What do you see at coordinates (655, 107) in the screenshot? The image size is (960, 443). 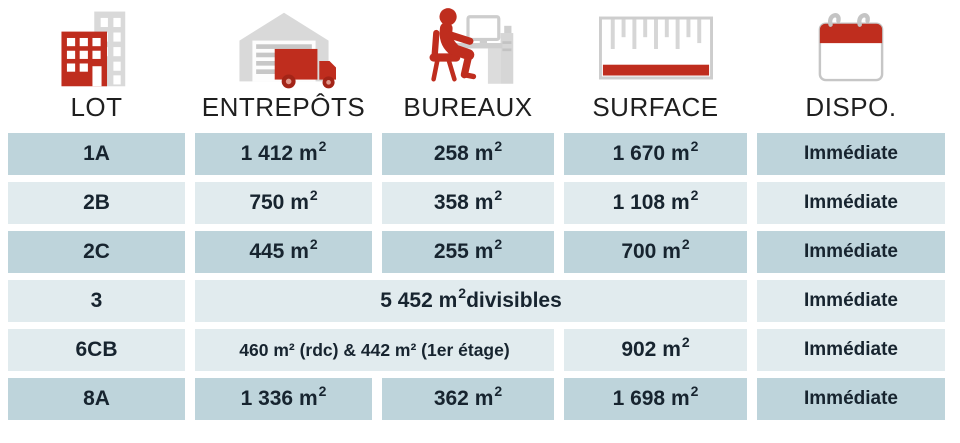 I see `column-label-surface: SURFACE` at bounding box center [655, 107].